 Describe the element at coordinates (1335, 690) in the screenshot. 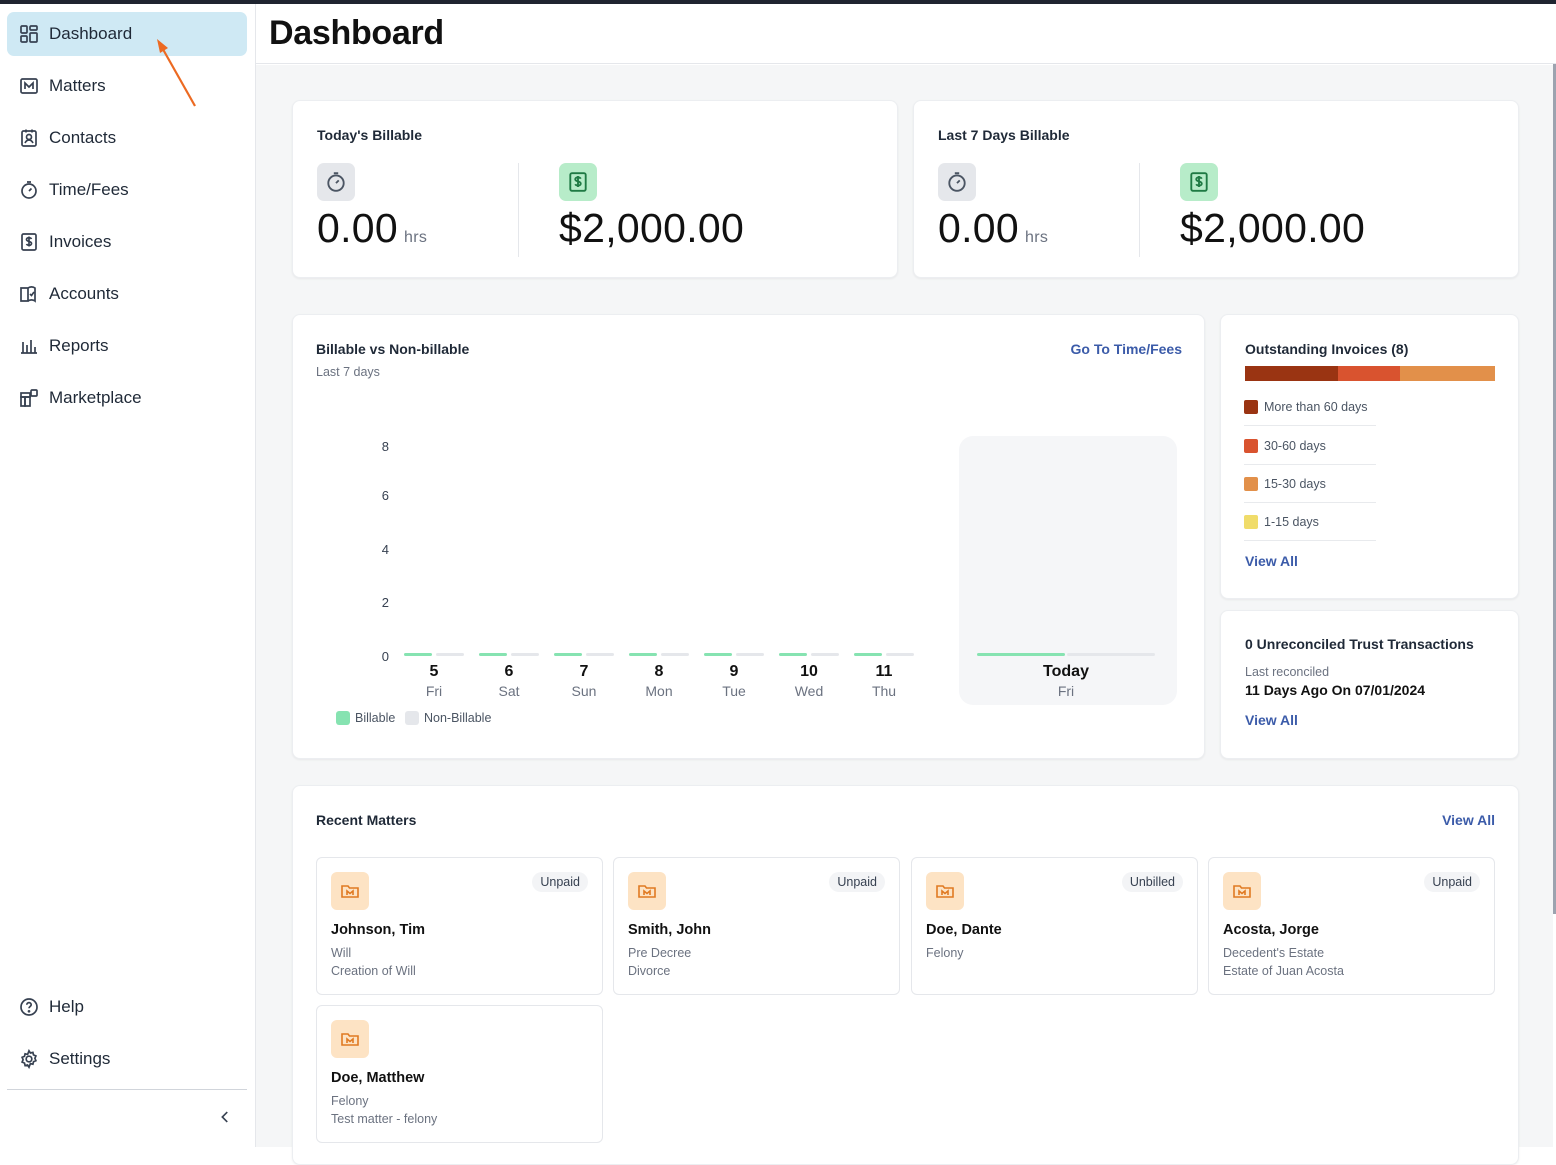

I see `last-reconciled-value: 11 Days Ago On 07/01/2024` at that location.